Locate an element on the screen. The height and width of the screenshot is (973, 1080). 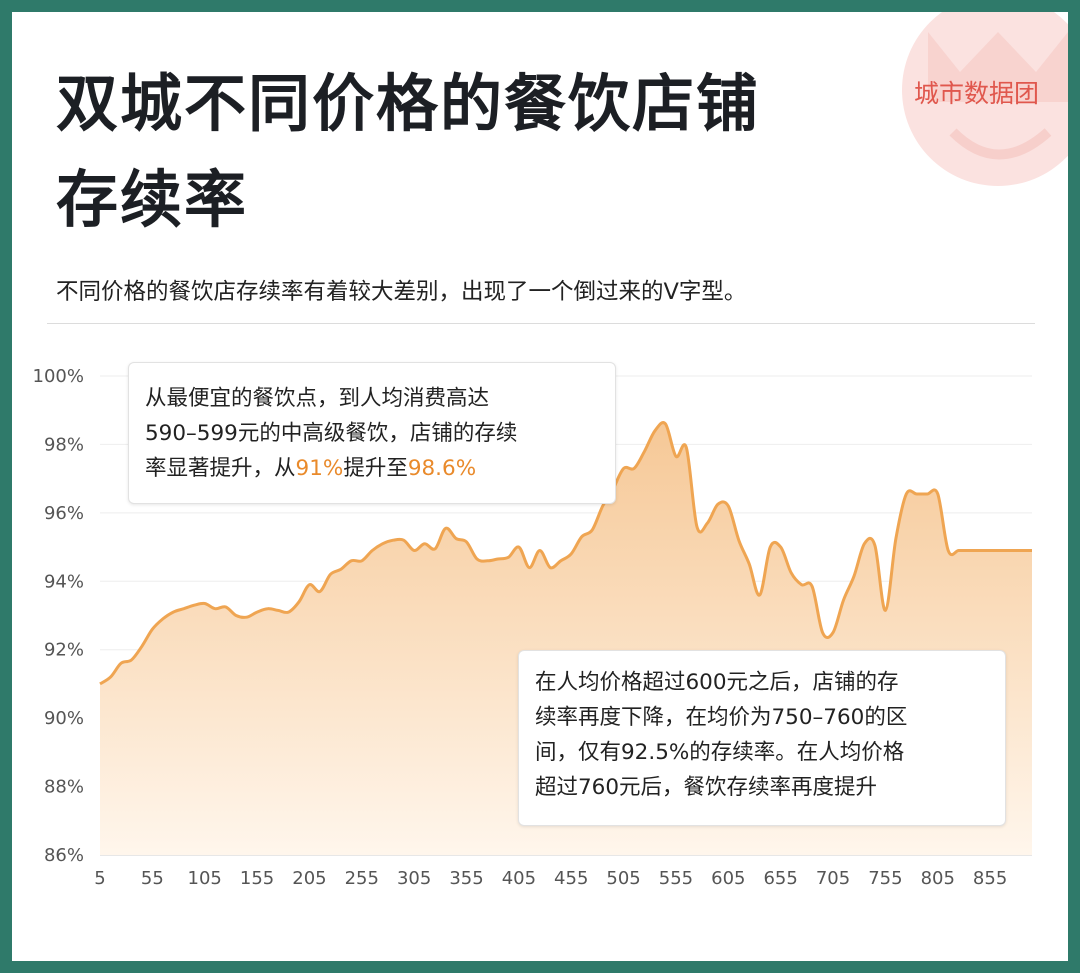
divider is located at coordinates (541, 323).